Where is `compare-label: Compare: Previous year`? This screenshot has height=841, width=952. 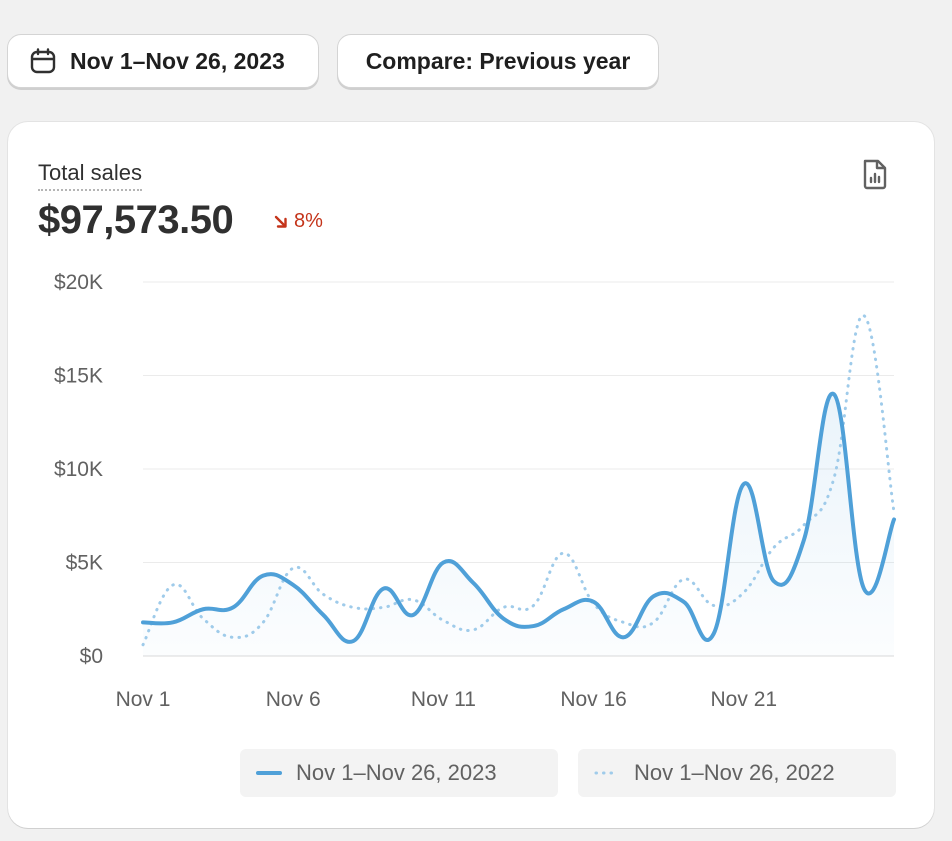 compare-label: Compare: Previous year is located at coordinates (498, 60).